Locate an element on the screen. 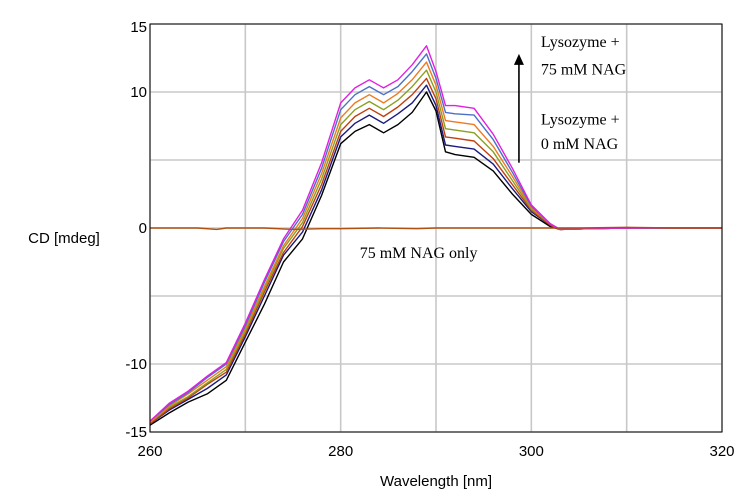  y-tick-labels: -15 -10 0 10 15 is located at coordinates (136, 230).